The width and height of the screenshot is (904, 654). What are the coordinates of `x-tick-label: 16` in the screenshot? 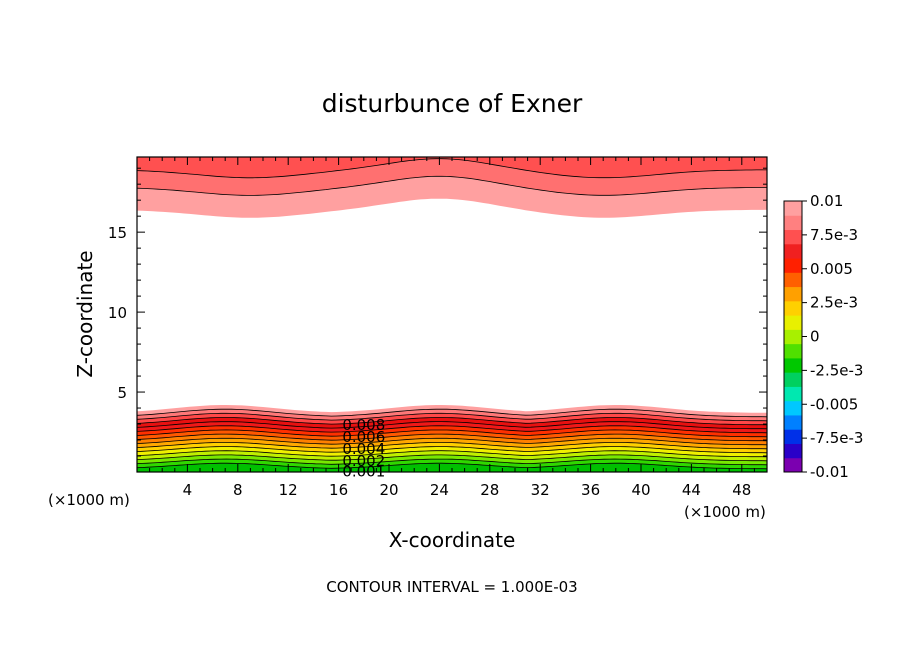 It's located at (338, 490).